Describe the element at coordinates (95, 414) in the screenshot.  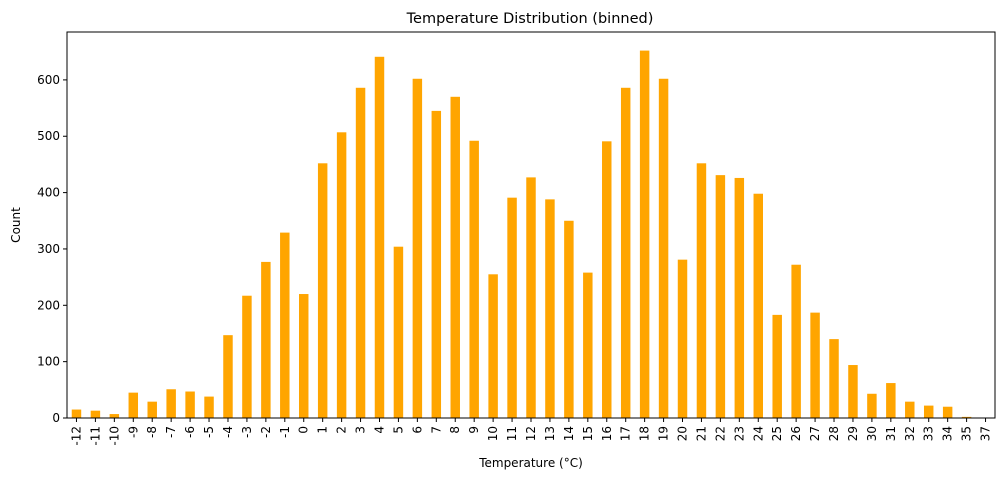
I see `bar--11` at that location.